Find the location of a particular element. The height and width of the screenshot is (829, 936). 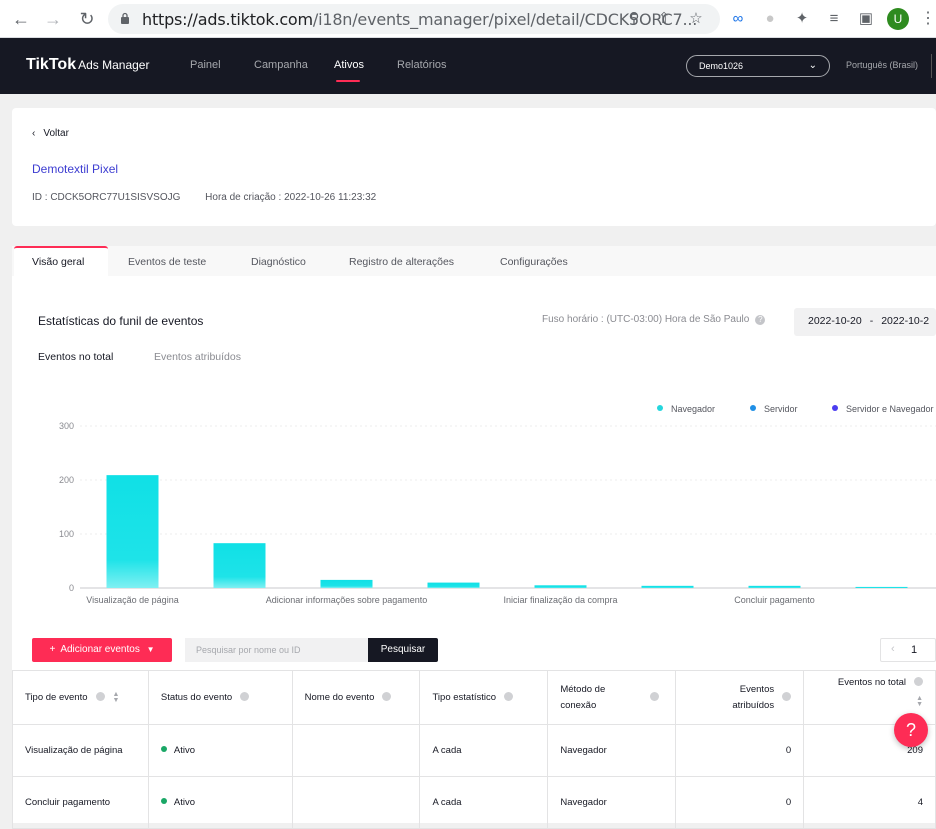

y-tick-label: 200 is located at coordinates (66, 480).